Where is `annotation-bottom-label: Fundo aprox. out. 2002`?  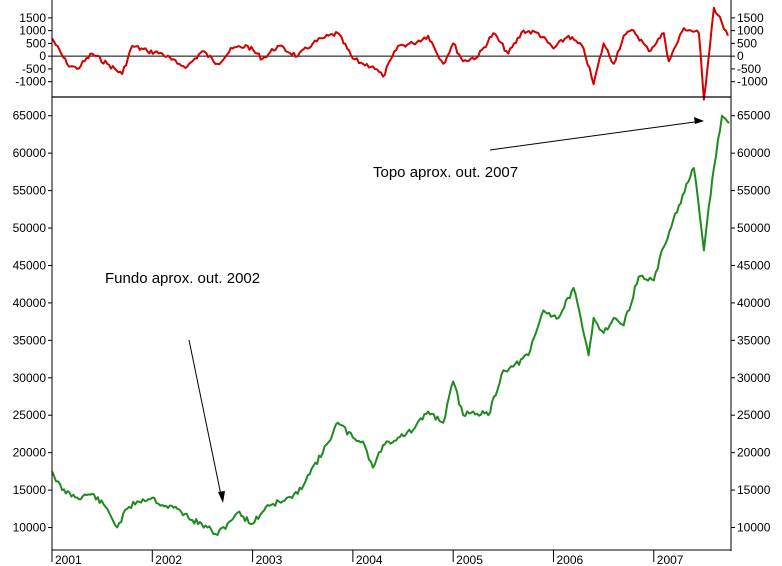 annotation-bottom-label: Fundo aprox. out. 2002 is located at coordinates (182, 278).